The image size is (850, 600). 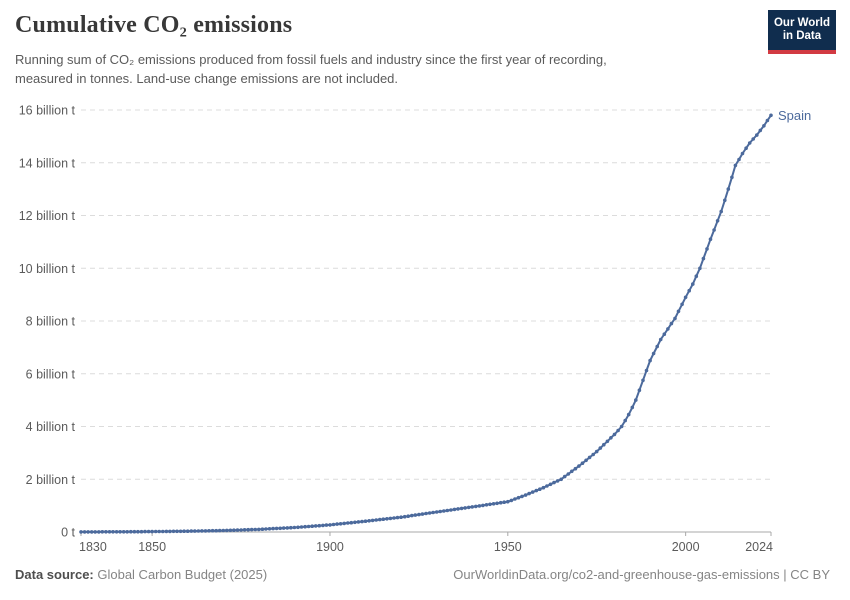 What do you see at coordinates (47, 111) in the screenshot?
I see `svg-text: 16 billion t` at bounding box center [47, 111].